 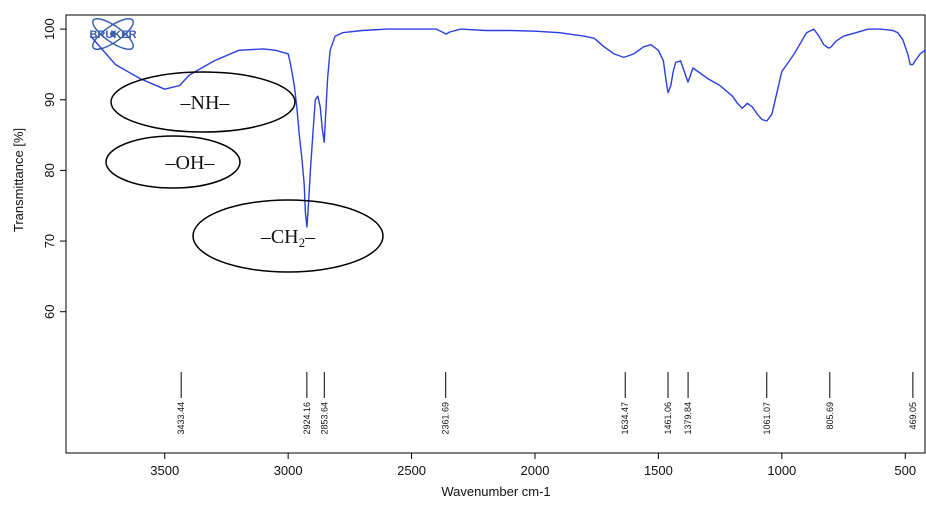 I want to click on annotation-nh-ellipse, so click(x=203, y=102).